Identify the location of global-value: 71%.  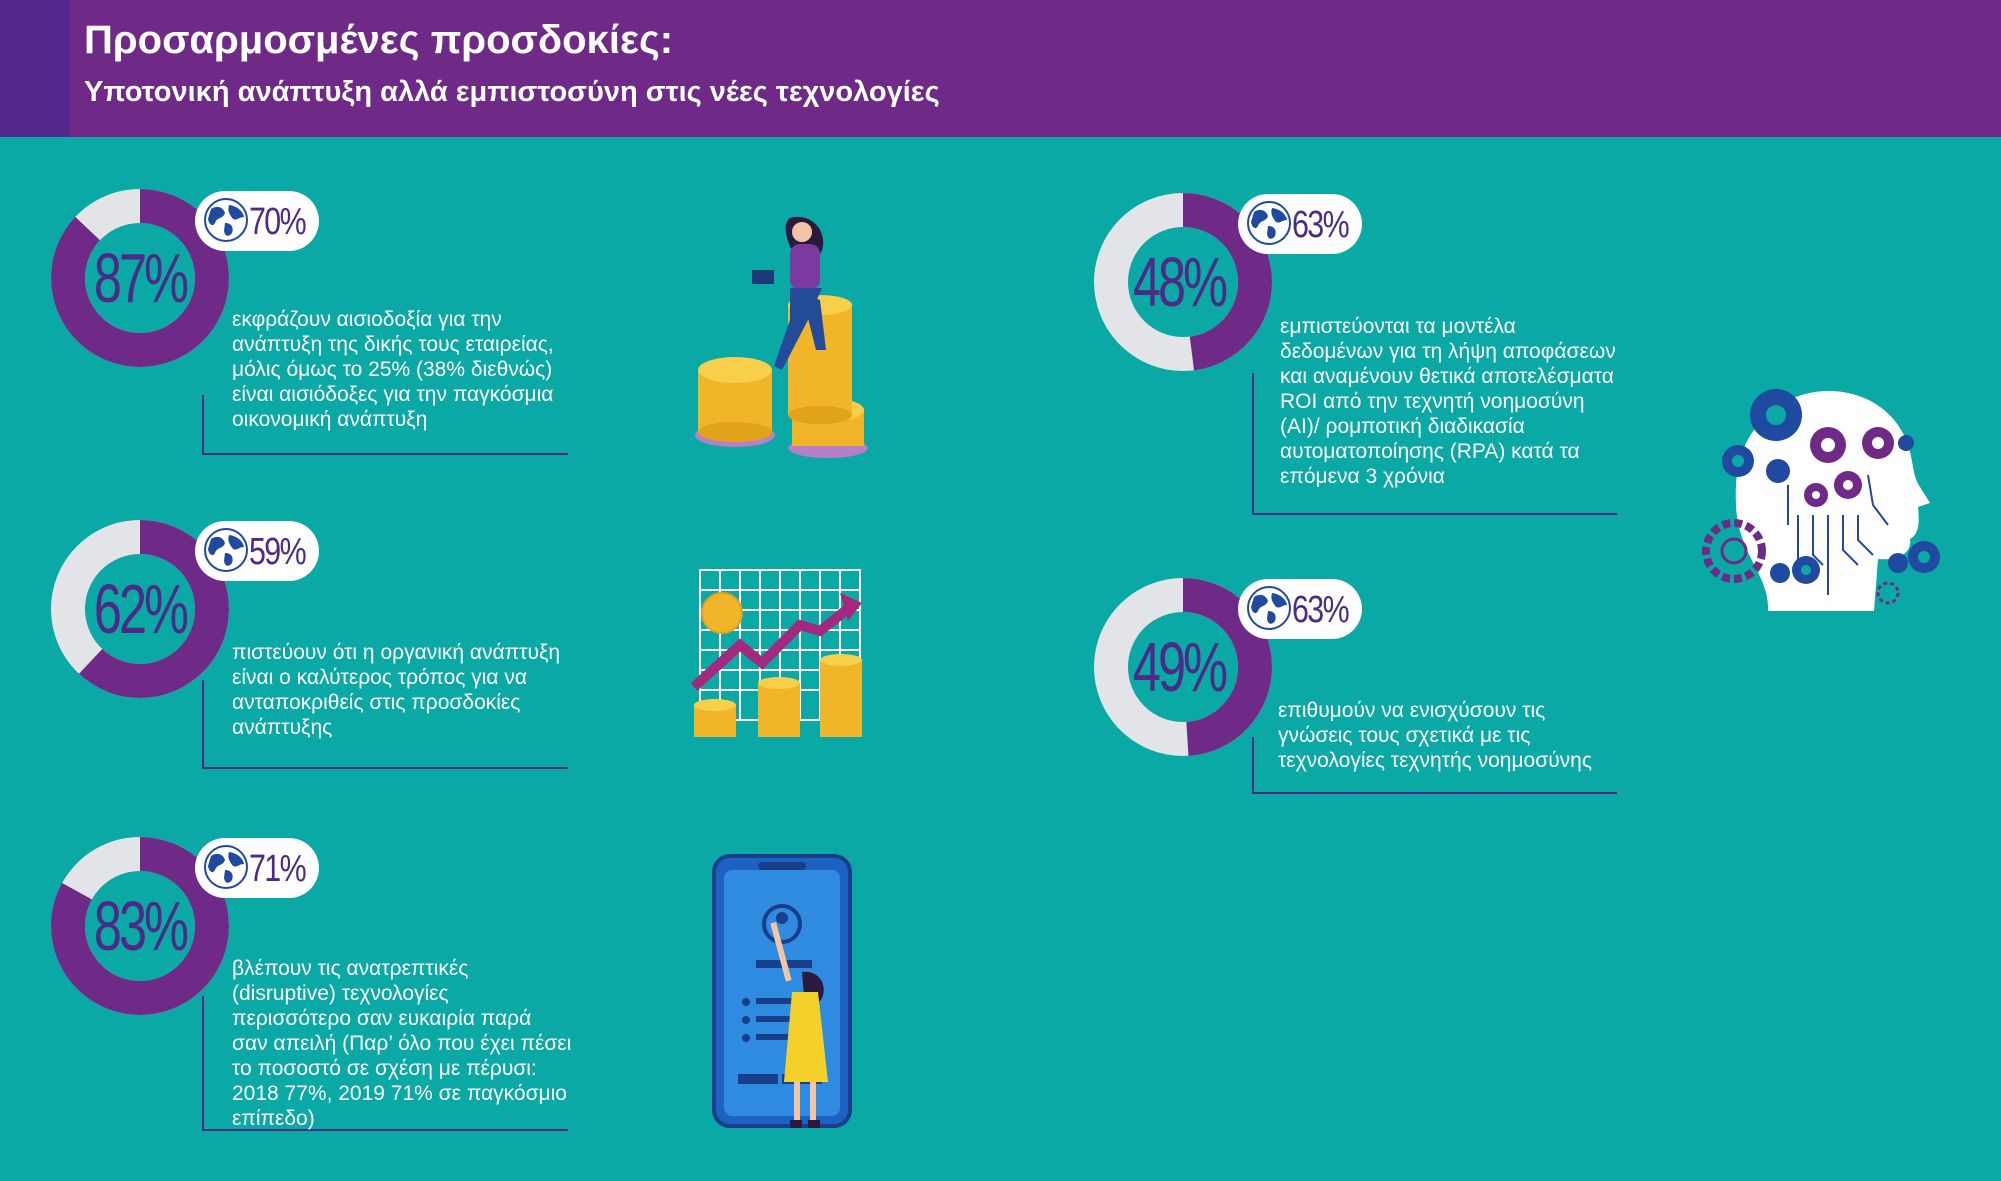
(278, 869).